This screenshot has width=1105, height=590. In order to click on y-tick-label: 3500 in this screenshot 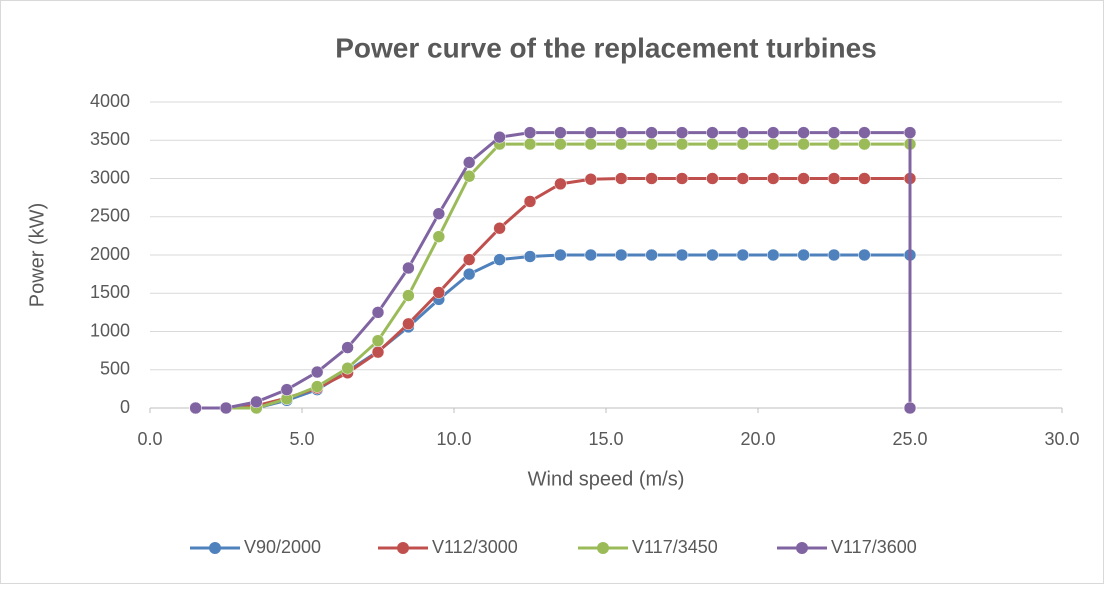, I will do `click(110, 139)`.